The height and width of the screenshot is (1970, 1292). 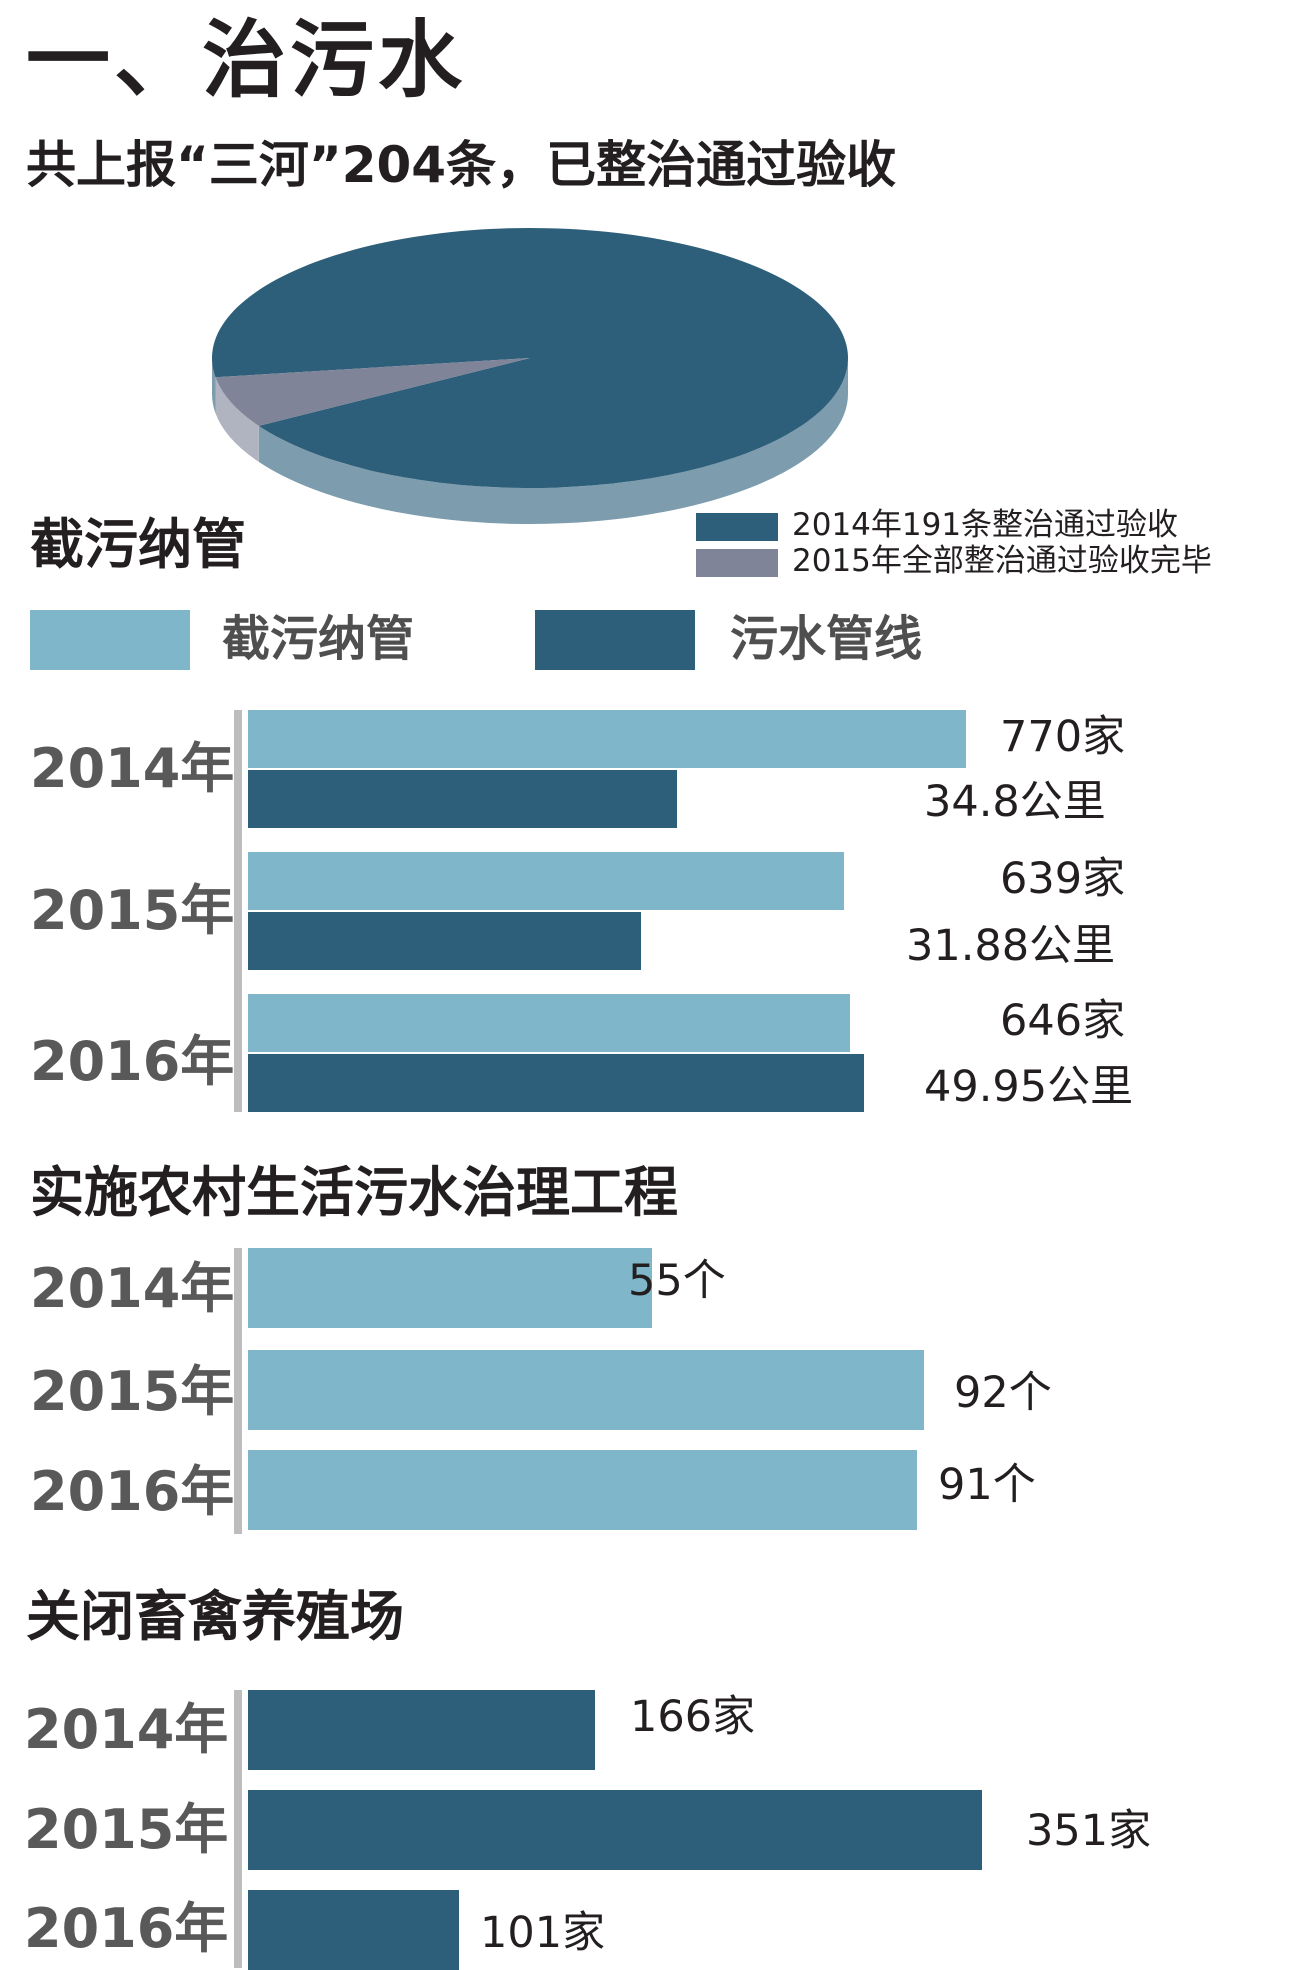 I want to click on section-title-rural: 实施农村生活污水治理工程, so click(x=354, y=1192).